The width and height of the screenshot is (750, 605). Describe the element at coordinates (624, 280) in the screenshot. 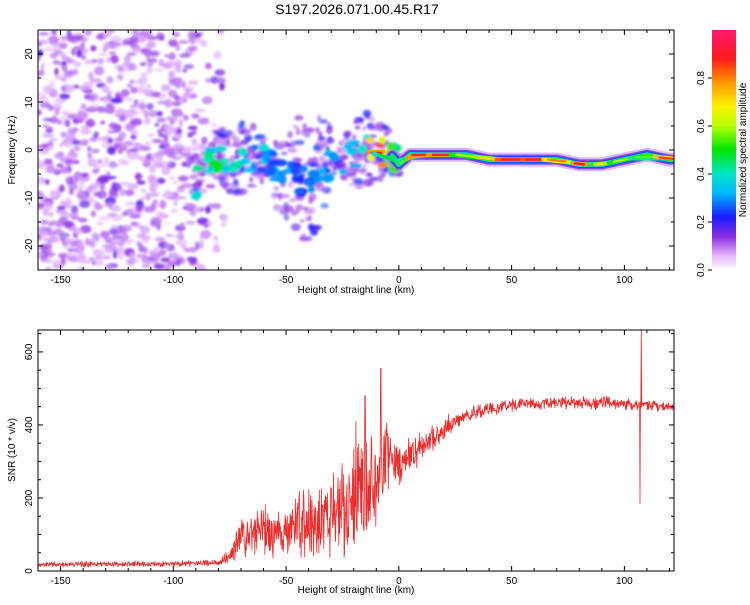

I see `spectrogram-x-tick-label: 100` at that location.